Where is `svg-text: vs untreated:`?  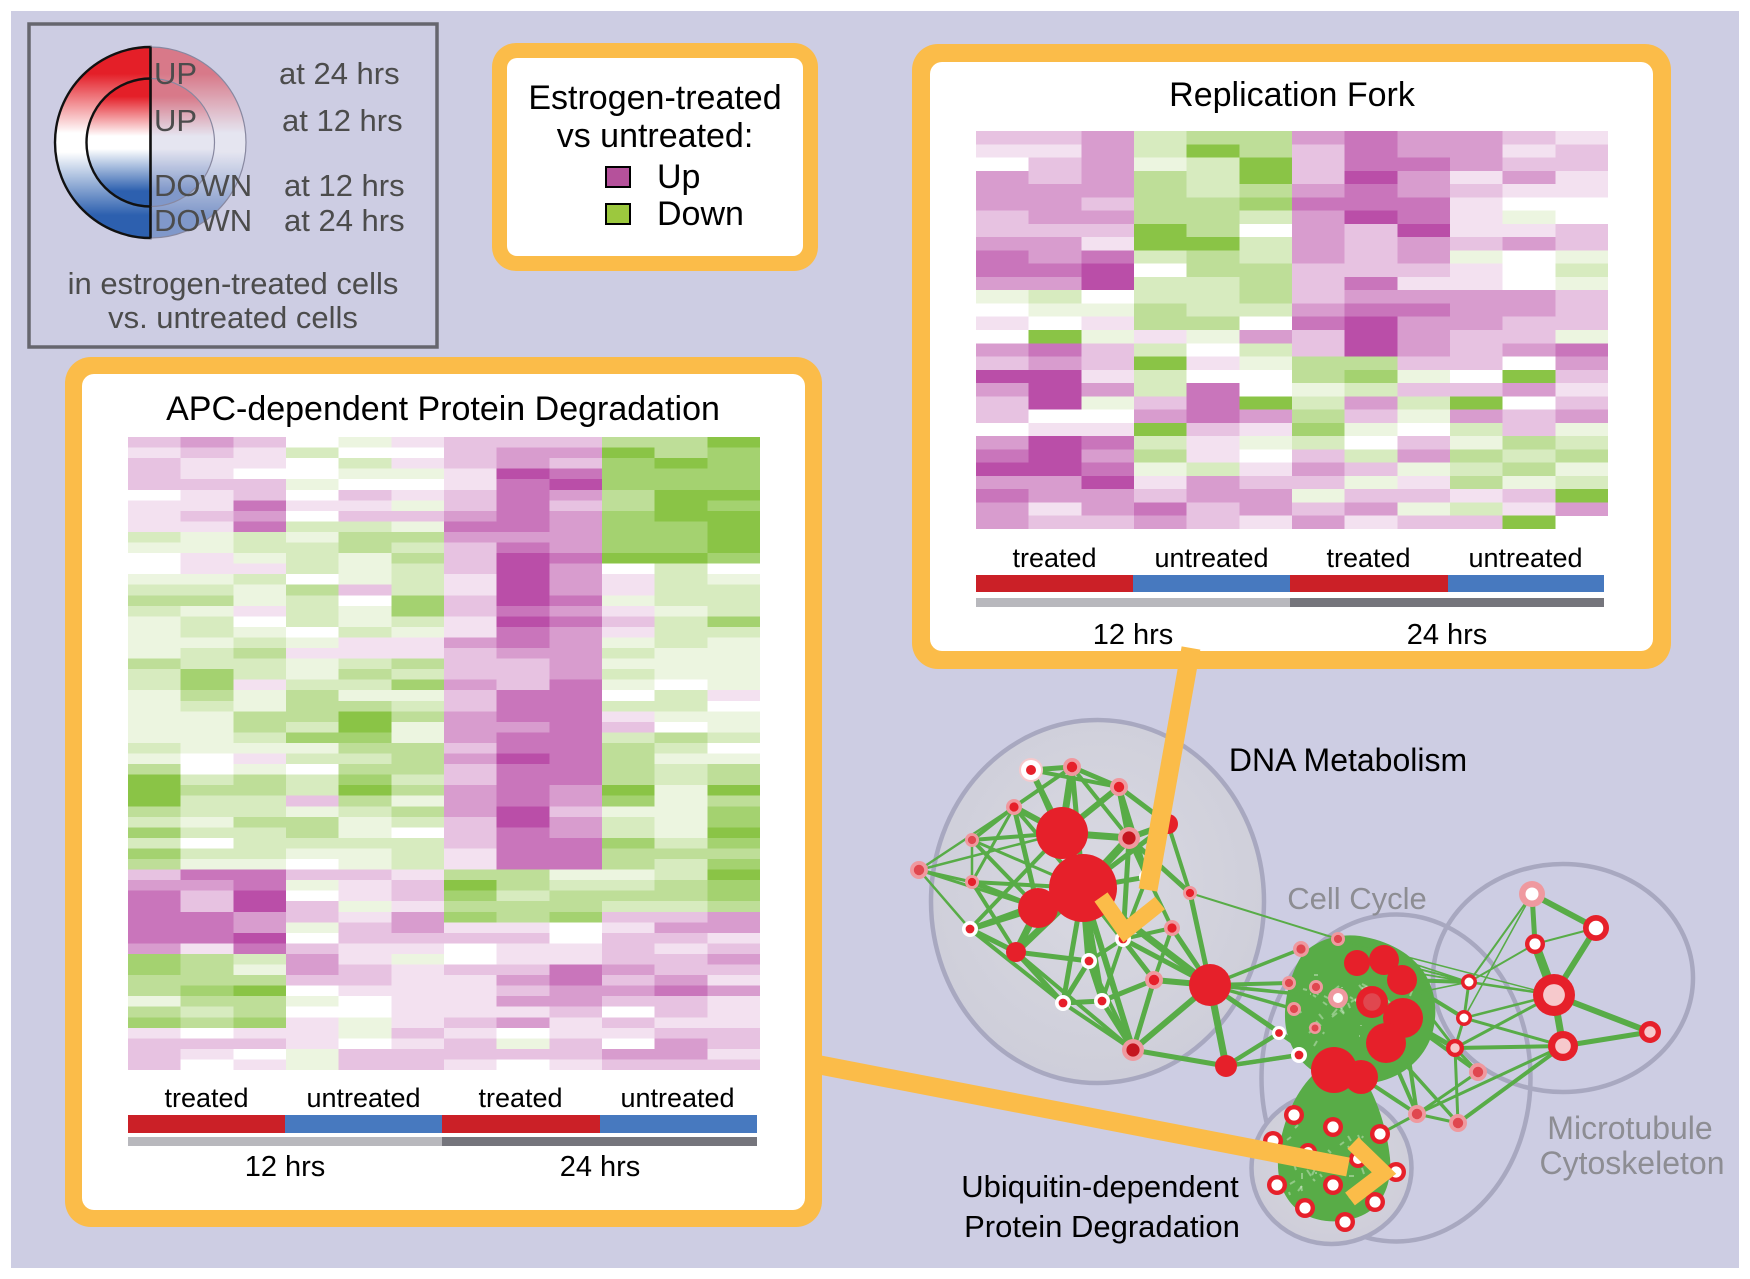
svg-text: vs untreated: is located at coordinates (655, 136).